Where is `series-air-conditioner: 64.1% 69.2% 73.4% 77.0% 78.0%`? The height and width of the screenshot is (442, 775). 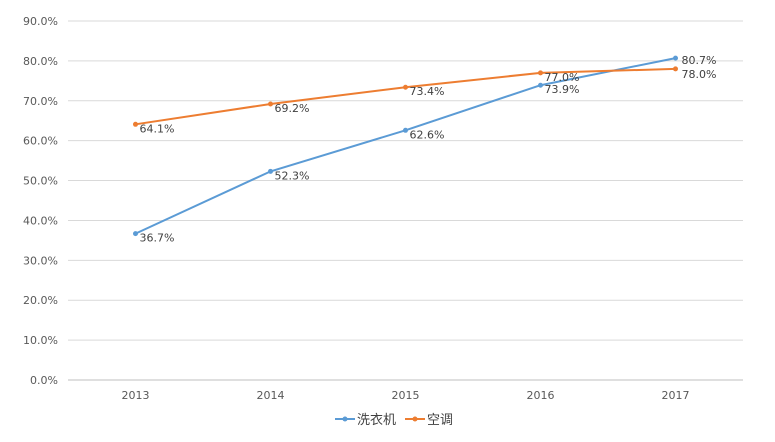 series-air-conditioner: 64.1% 69.2% 73.4% 77.0% 78.0% is located at coordinates (424, 100).